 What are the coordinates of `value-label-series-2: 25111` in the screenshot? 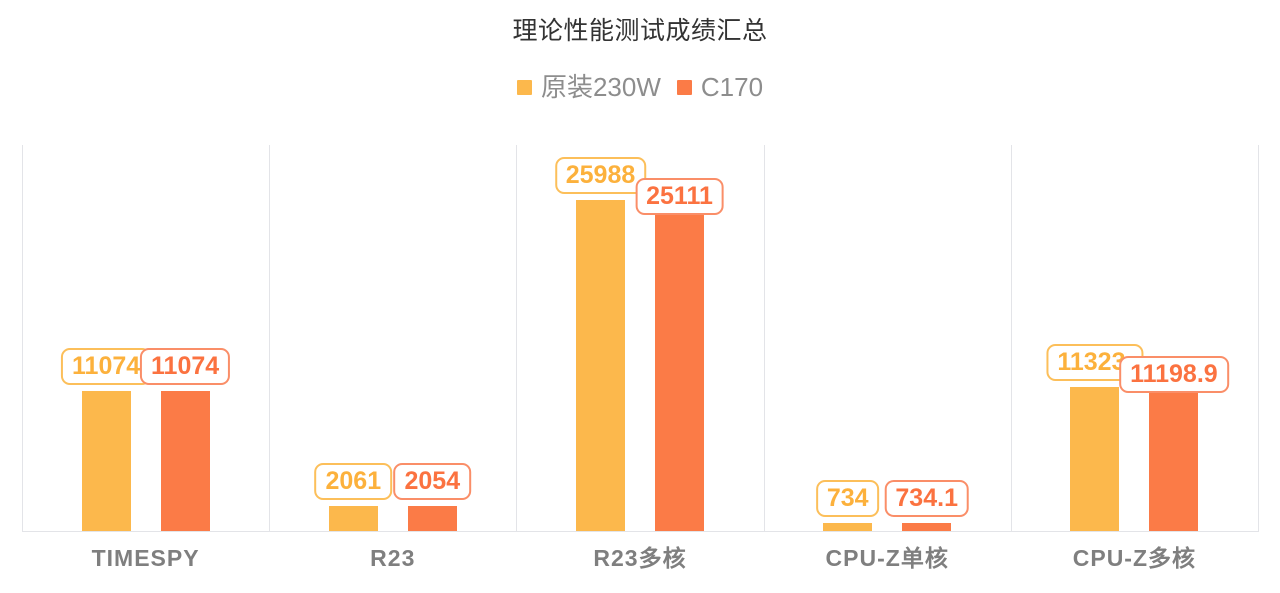 It's located at (679, 197).